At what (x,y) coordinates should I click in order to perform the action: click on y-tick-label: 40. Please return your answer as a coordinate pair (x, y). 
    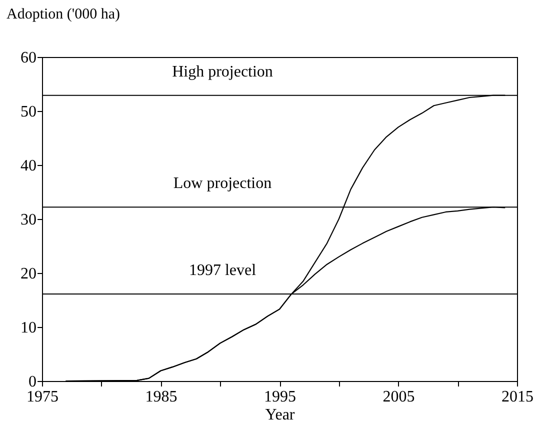
    Looking at the image, I should click on (28, 166).